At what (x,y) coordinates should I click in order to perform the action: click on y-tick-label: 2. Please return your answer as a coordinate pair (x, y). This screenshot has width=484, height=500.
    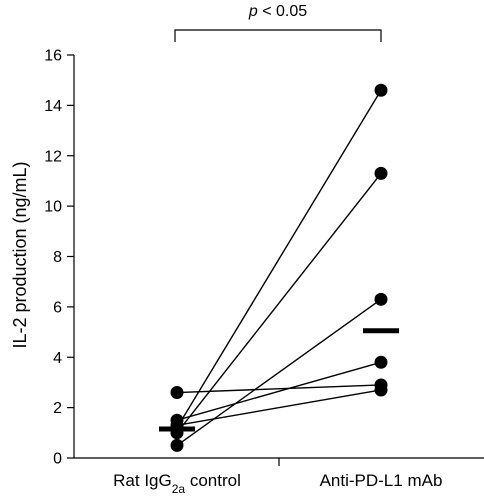
    Looking at the image, I should click on (57, 408).